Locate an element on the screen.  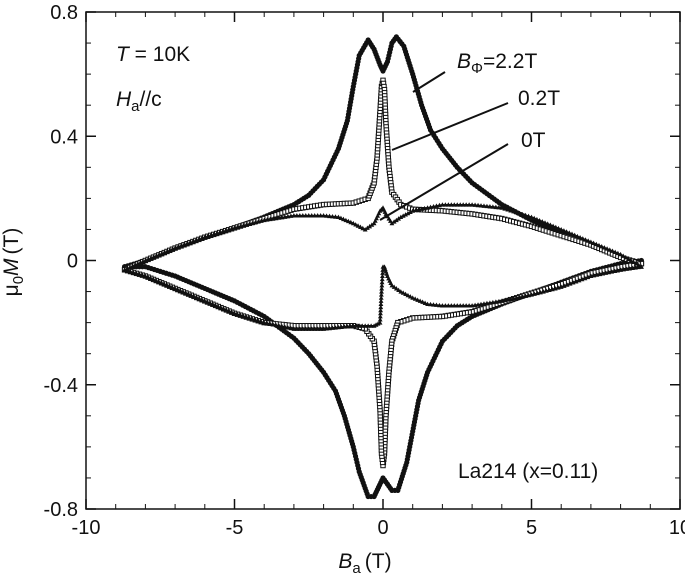
x-axis-title: Ba (T) is located at coordinates (364, 563).